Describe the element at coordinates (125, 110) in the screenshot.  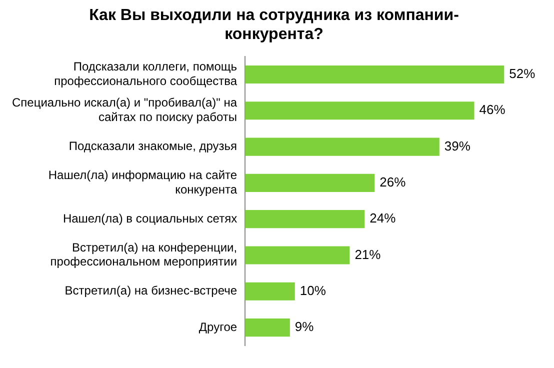
I see `y-tick-label: Специально искал(а) и "пробивал(а)" на сайтах по поиску работы` at that location.